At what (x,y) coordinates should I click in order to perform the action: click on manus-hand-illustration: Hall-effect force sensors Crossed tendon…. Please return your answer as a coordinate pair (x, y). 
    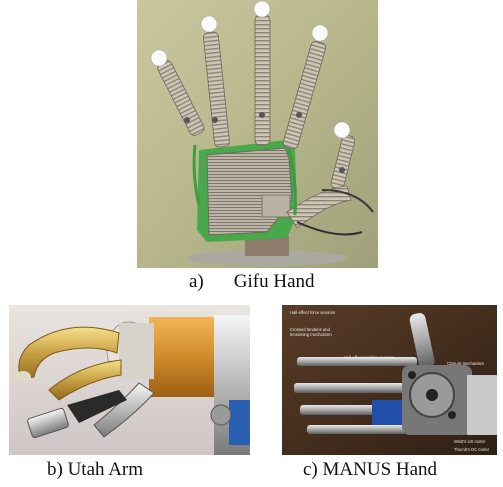
    Looking at the image, I should click on (389, 380).